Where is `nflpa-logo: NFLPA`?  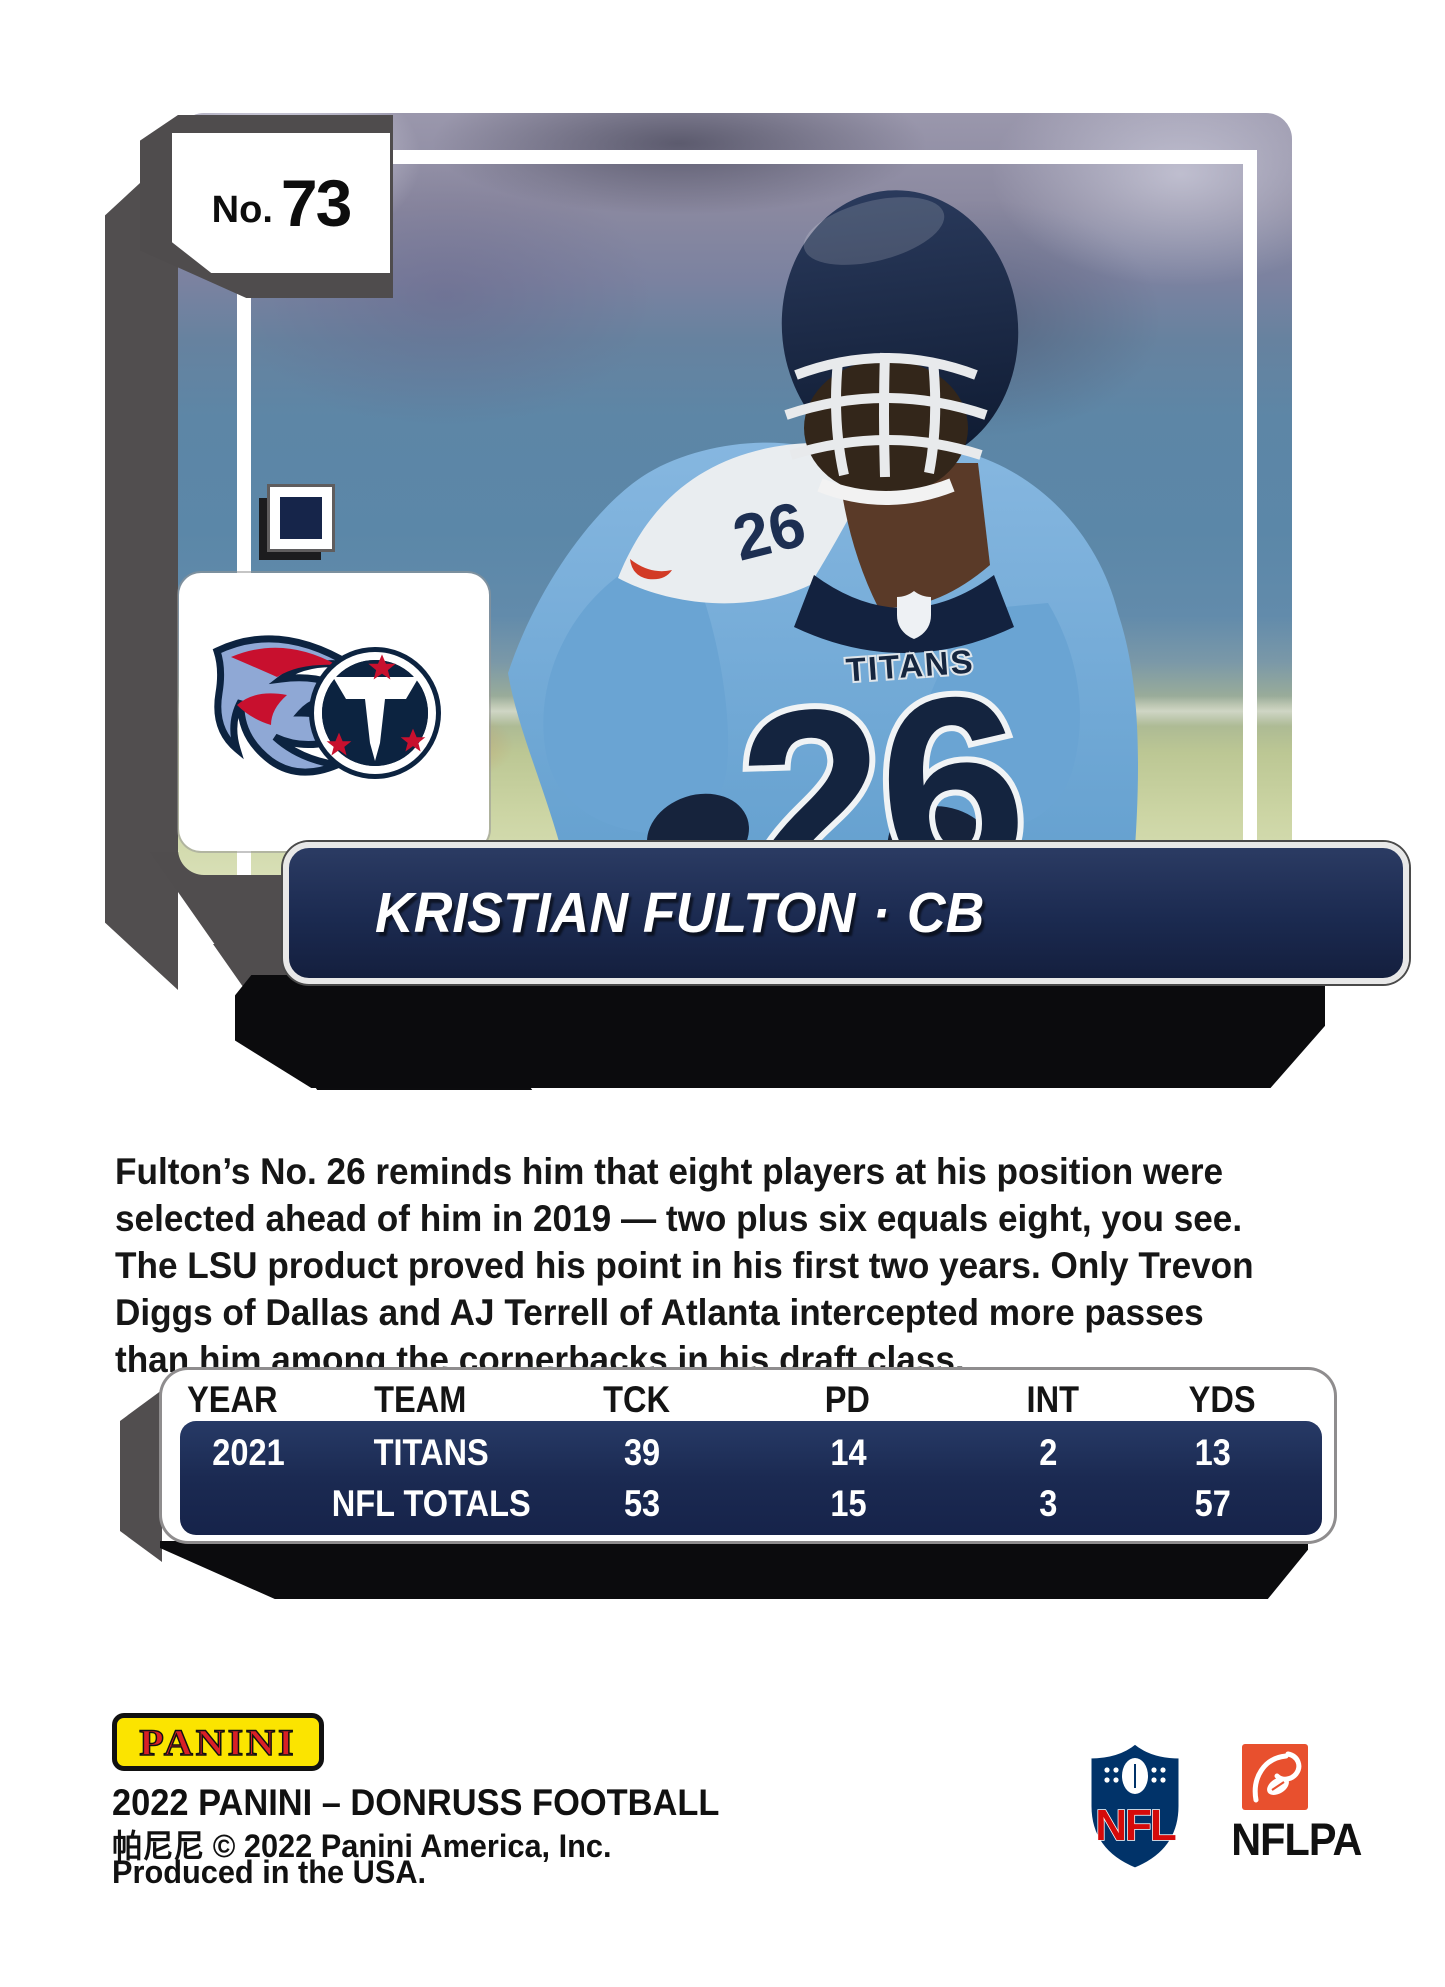 nflpa-logo: NFLPA is located at coordinates (1296, 1810).